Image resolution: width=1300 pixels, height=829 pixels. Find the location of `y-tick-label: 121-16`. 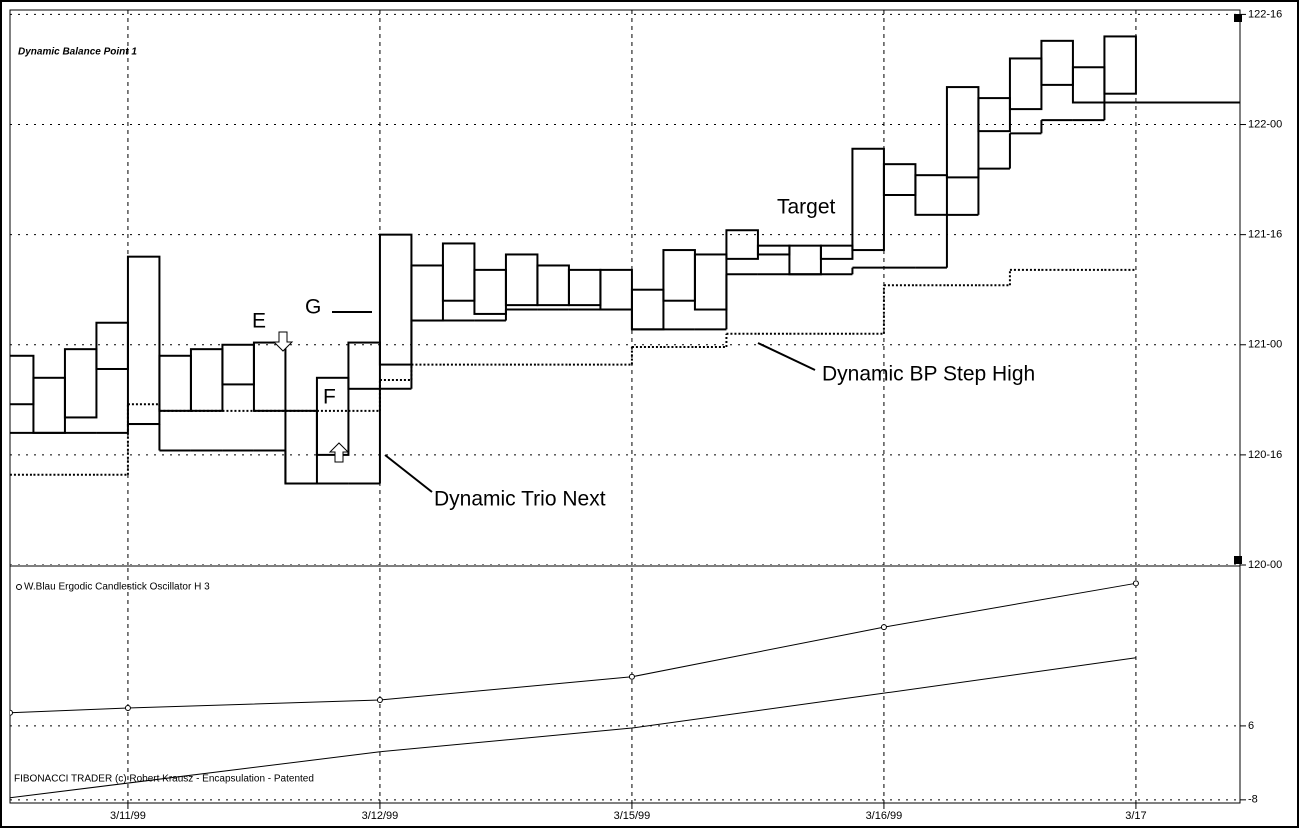

y-tick-label: 121-16 is located at coordinates (1265, 235).